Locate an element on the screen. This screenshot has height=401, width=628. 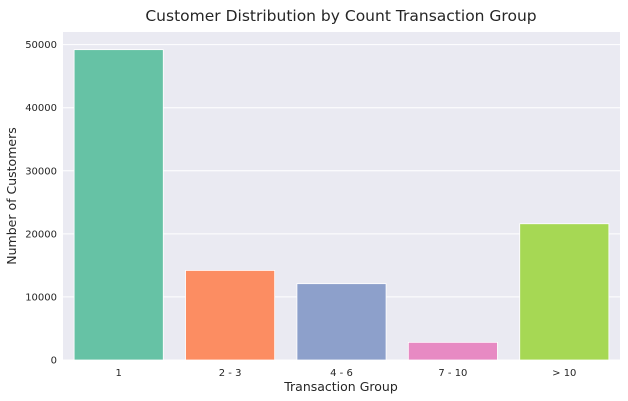
x-tick-label: 2 - 3 is located at coordinates (230, 373).